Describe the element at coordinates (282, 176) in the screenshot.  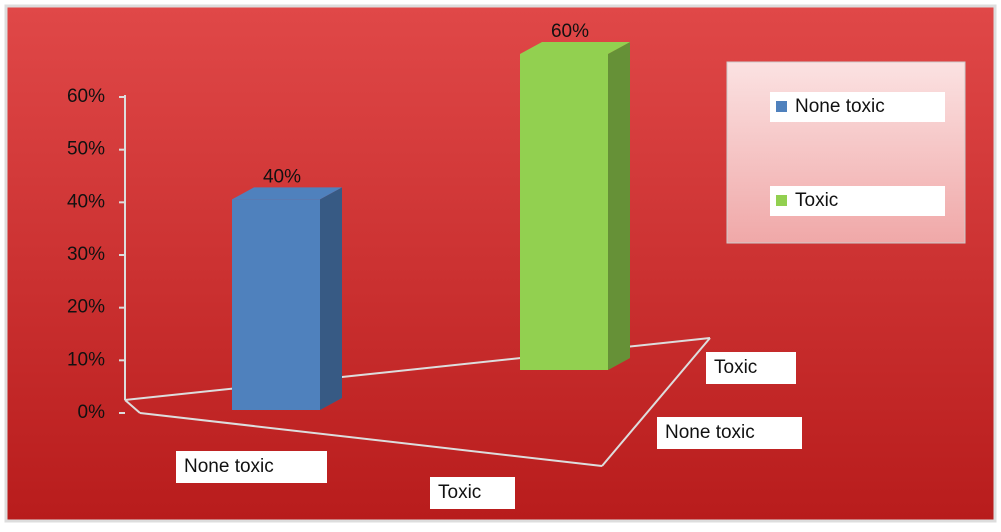
I see `value-label: 40%` at that location.